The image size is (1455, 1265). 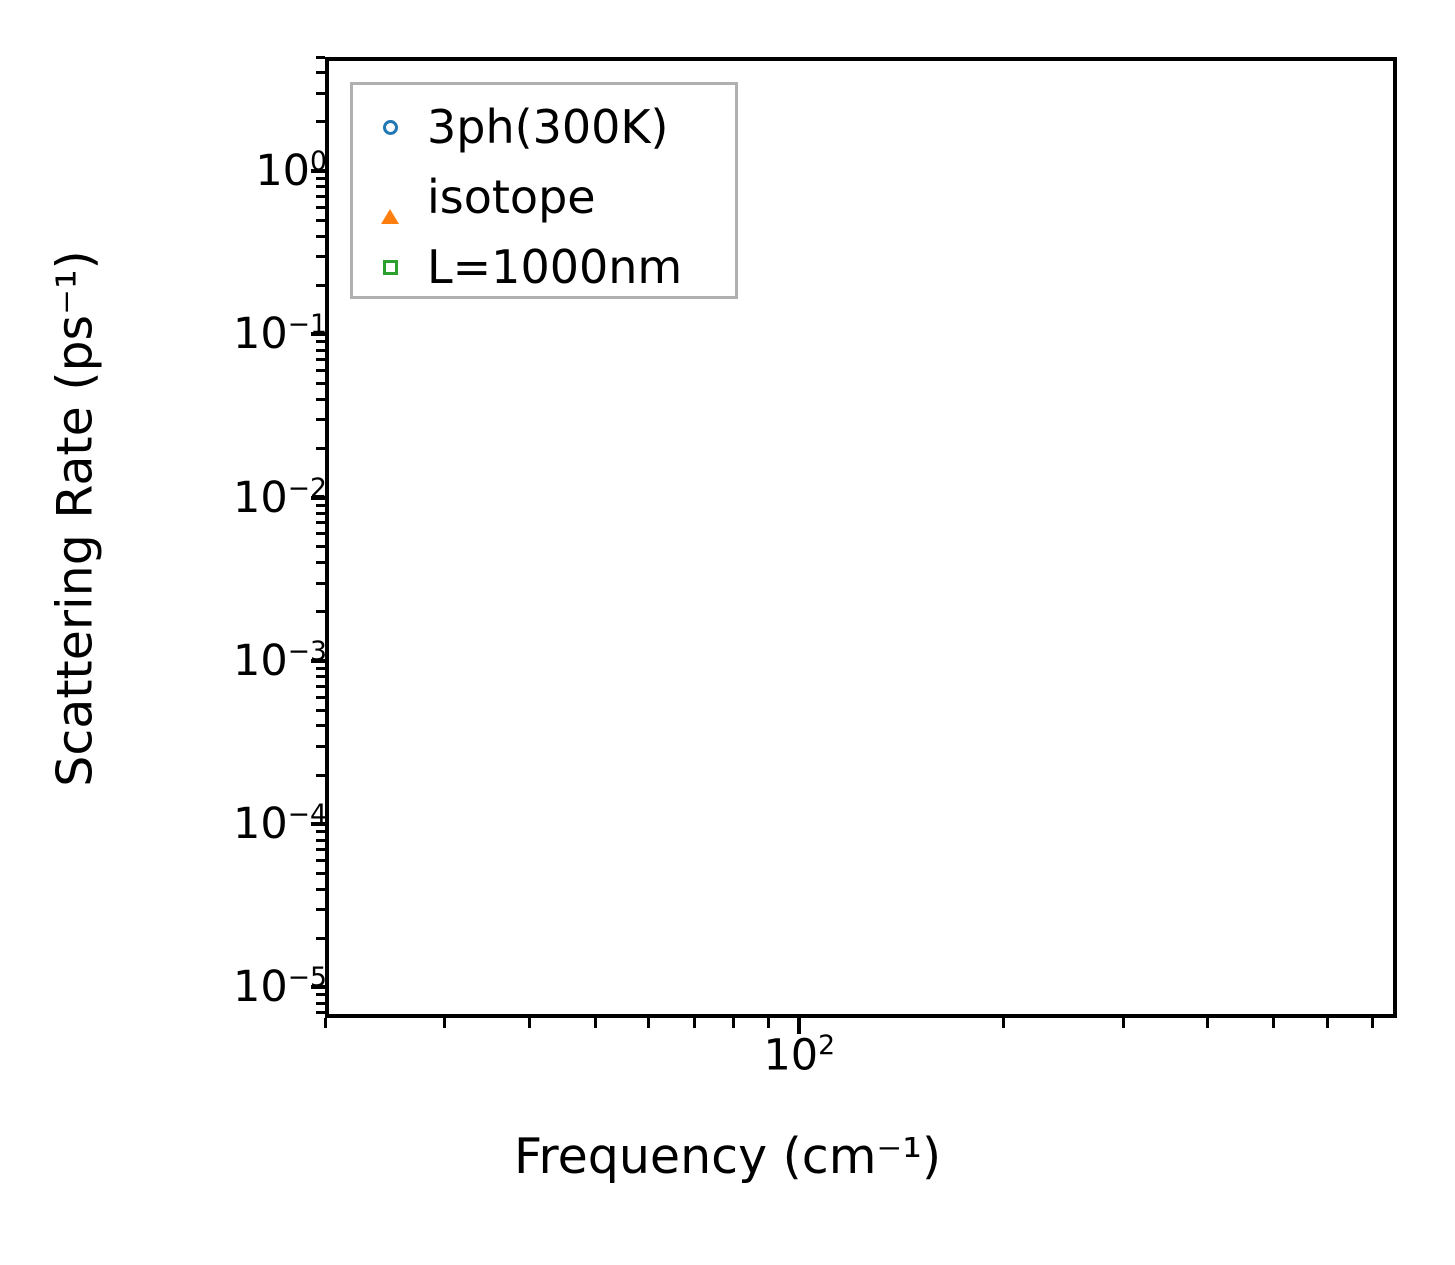 I want to click on x-axis-title: Frequency (cm⁻¹), so click(x=727, y=1156).